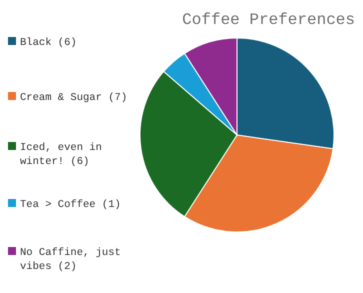 The height and width of the screenshot is (293, 363). Describe the element at coordinates (48, 43) in the screenshot. I see `legend-label: Black (6)` at that location.